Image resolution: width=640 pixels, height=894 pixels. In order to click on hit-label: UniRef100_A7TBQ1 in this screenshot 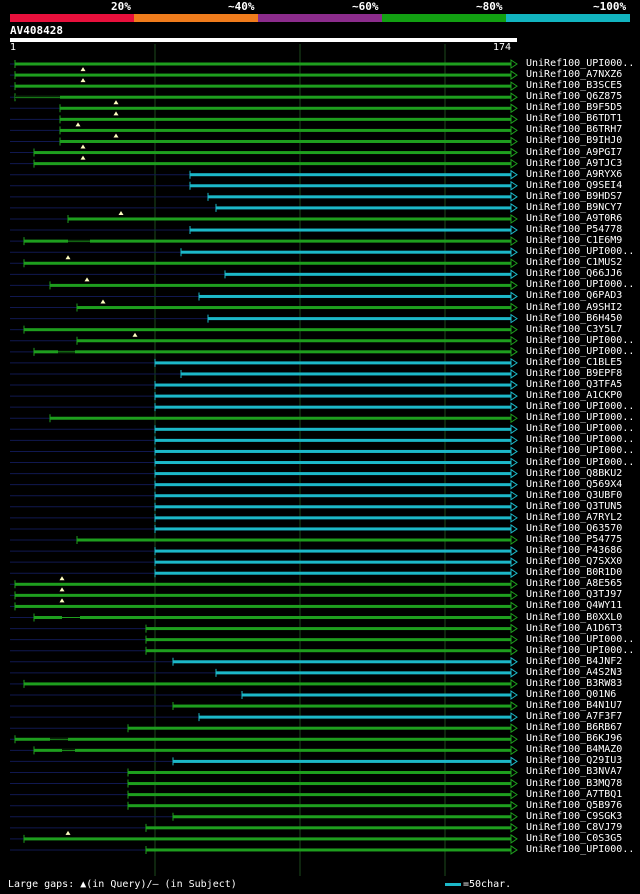, I will do `click(574, 794)`.